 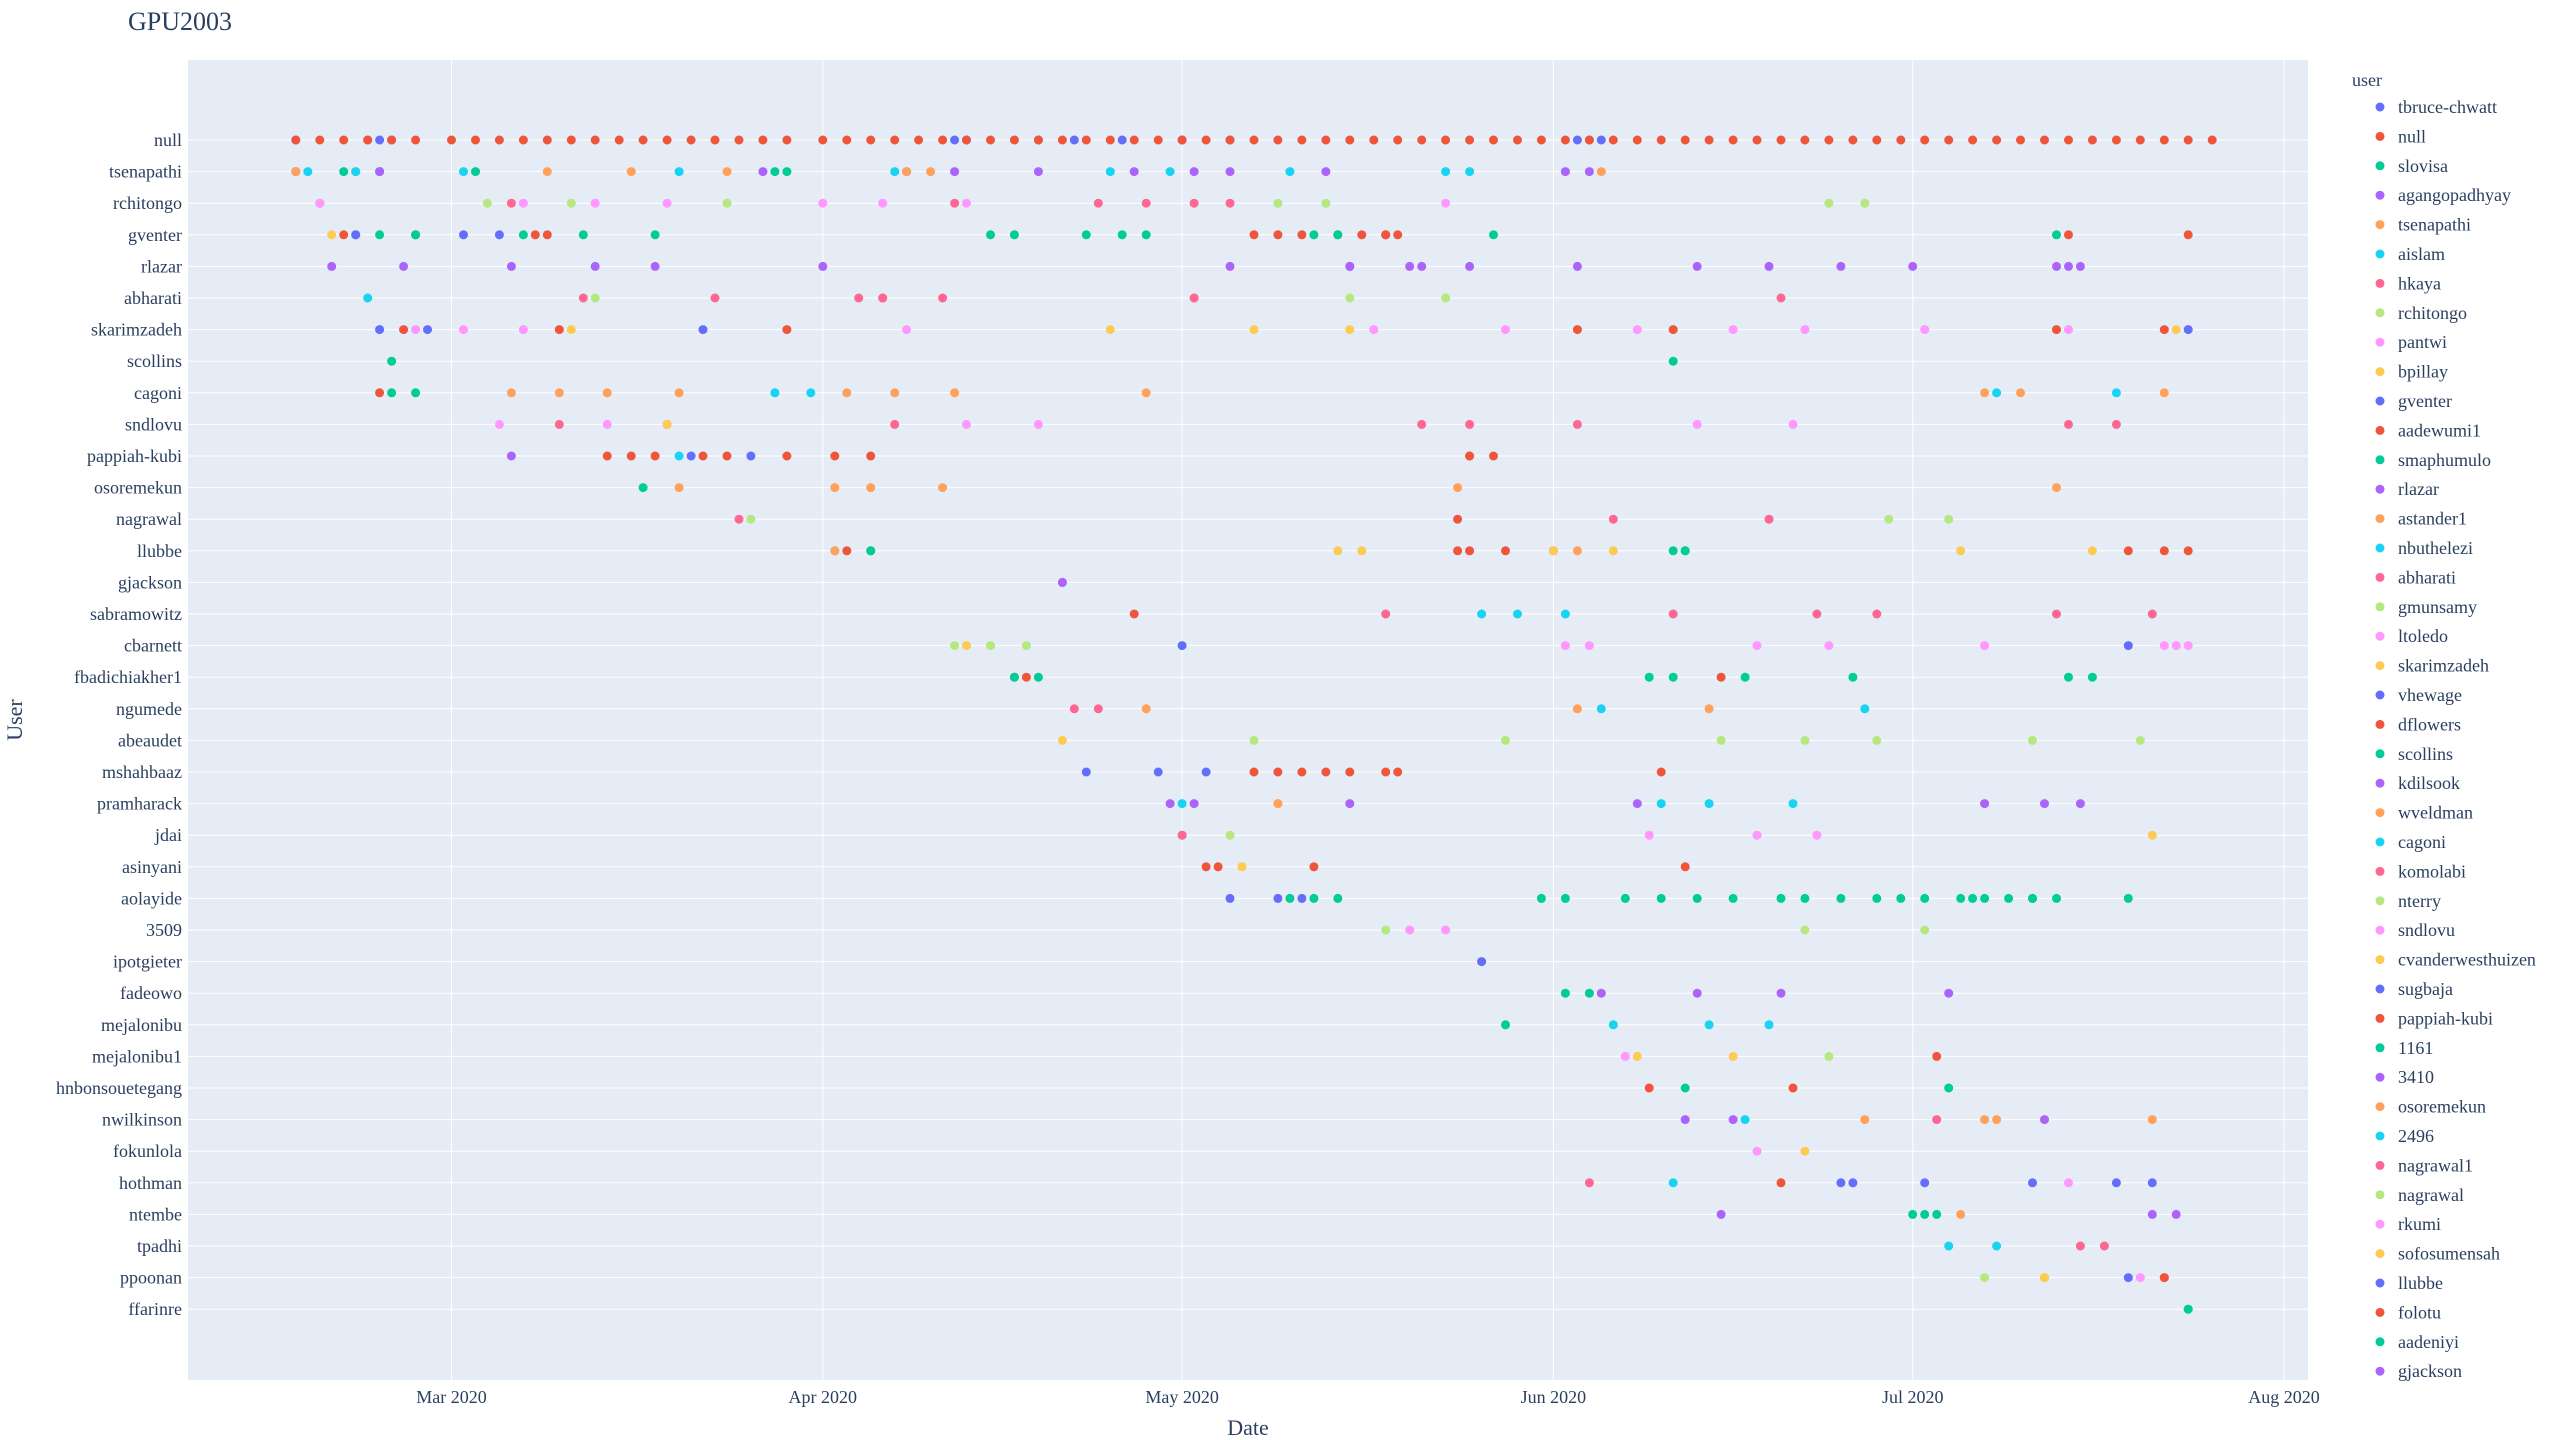 What do you see at coordinates (155, 1309) in the screenshot?
I see `y-tick-label: ffarinre` at bounding box center [155, 1309].